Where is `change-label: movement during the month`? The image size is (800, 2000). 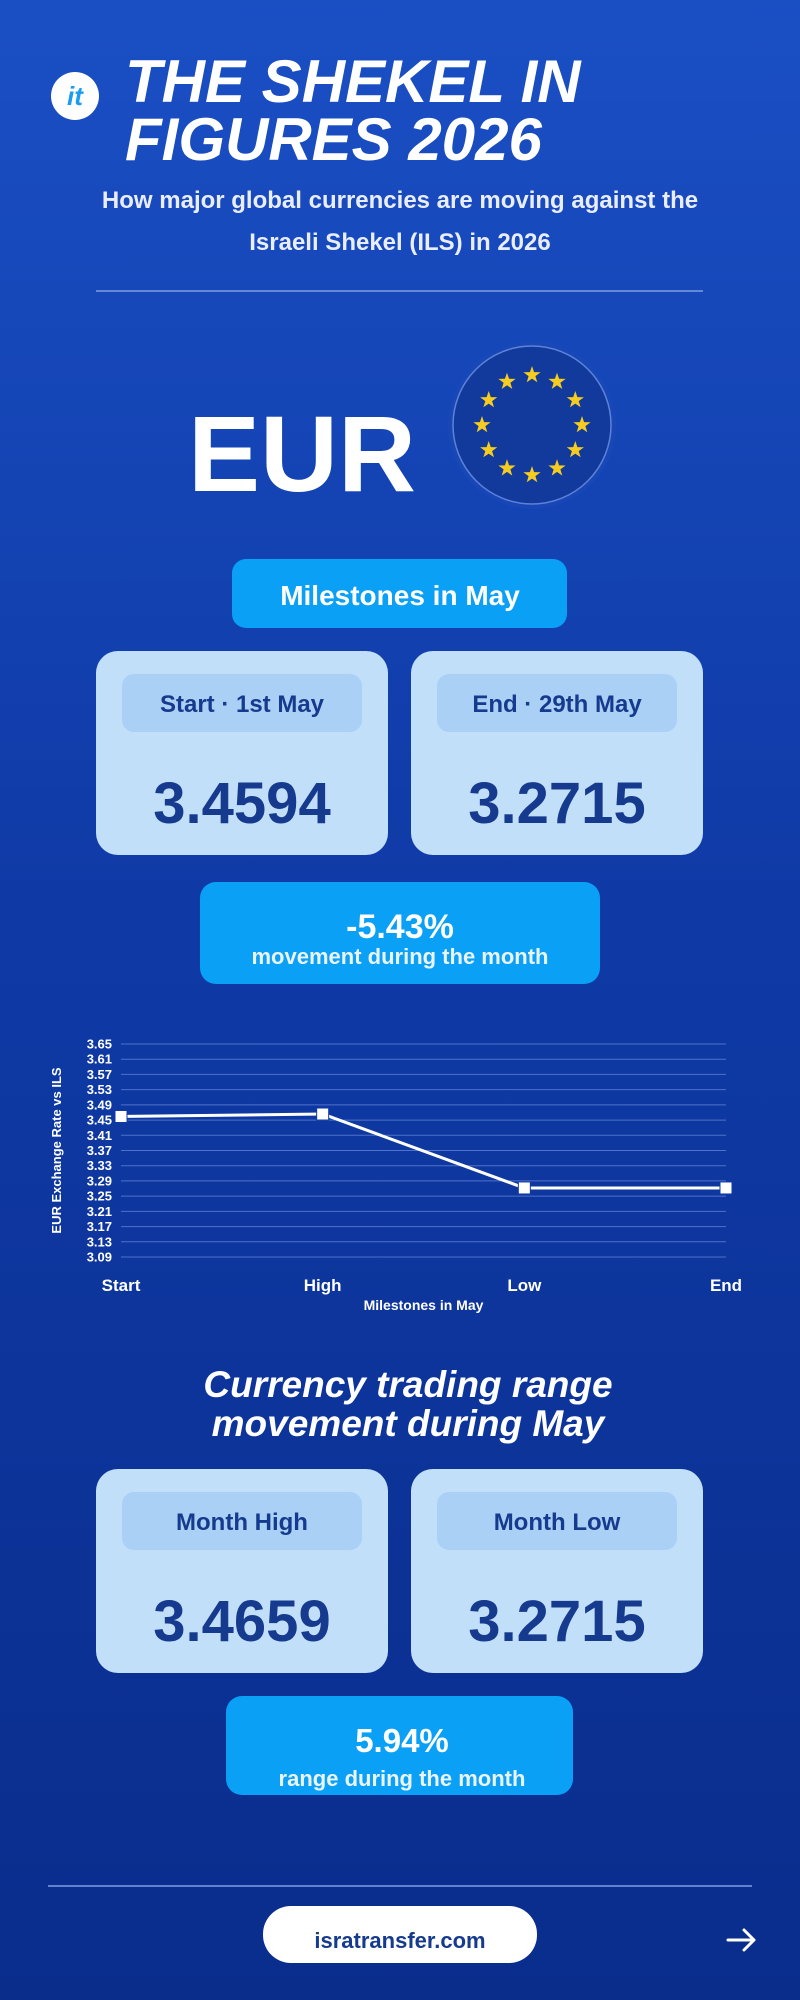
change-label: movement during the month is located at coordinates (400, 956).